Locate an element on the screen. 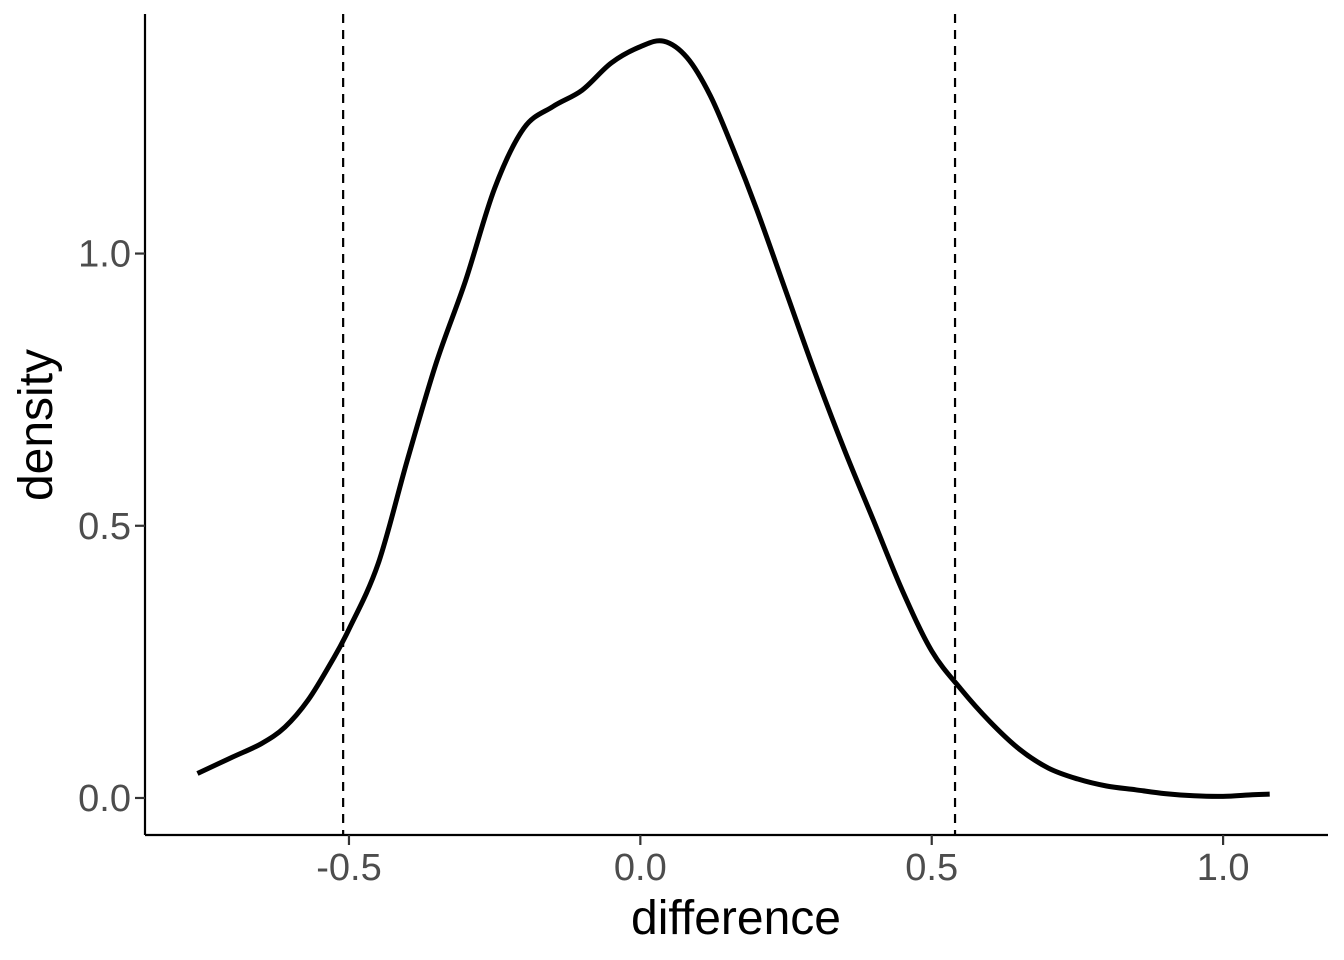 Image resolution: width=1344 pixels, height=960 pixels. x-tick-label: 1.0 is located at coordinates (1223, 868).